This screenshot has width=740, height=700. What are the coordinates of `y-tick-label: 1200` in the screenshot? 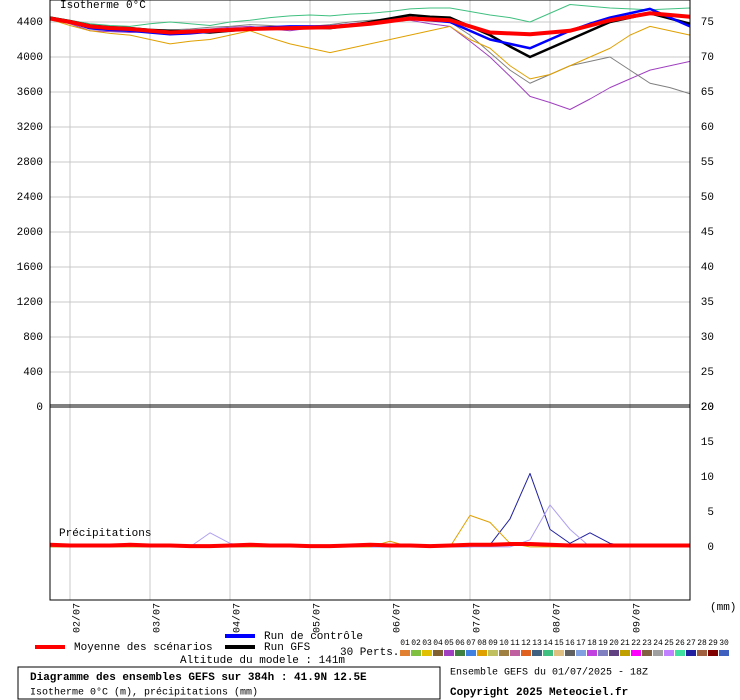 It's located at (30, 303).